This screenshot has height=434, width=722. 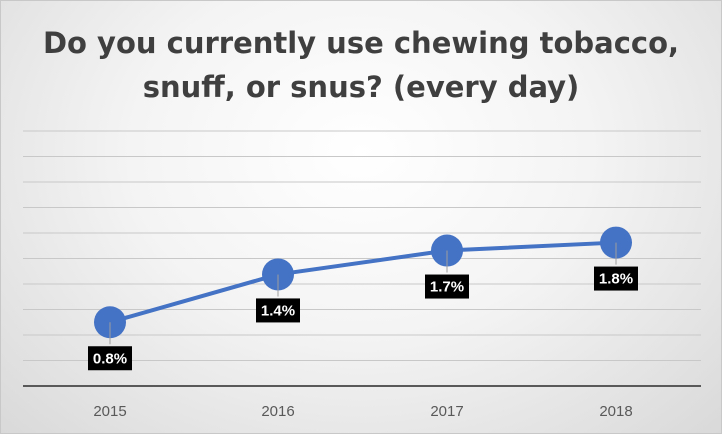 I want to click on data-label: 0.8%, so click(x=110, y=358).